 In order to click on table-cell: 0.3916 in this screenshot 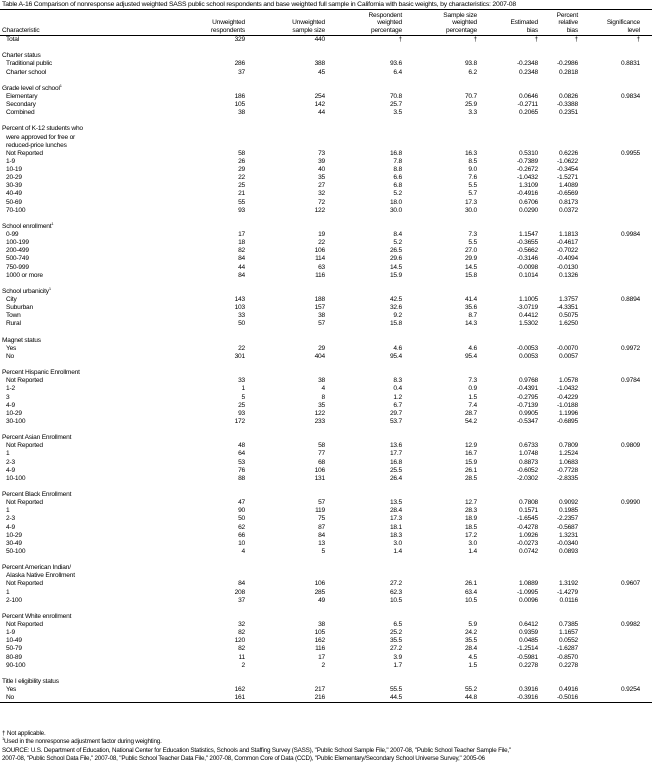, I will do `click(528, 689)`.